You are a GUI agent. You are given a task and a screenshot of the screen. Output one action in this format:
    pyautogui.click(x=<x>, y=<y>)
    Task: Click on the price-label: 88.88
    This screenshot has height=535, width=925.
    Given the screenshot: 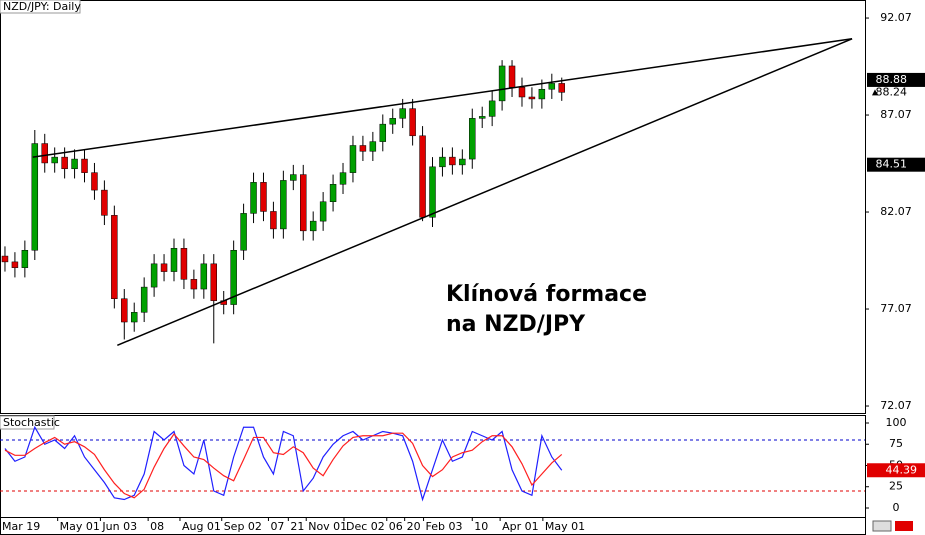 What is the action you would take?
    pyautogui.click(x=892, y=79)
    